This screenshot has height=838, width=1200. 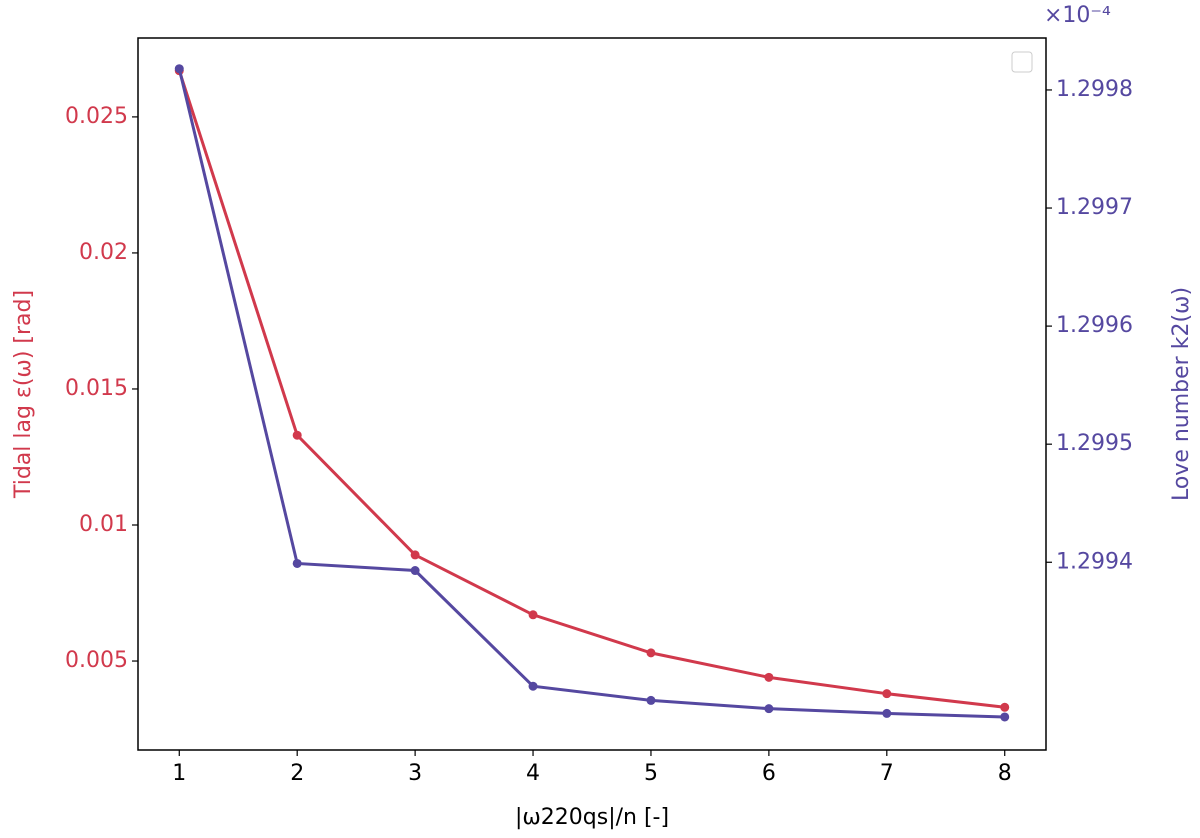 What do you see at coordinates (96, 116) in the screenshot?
I see `y-tick-label: 0.025` at bounding box center [96, 116].